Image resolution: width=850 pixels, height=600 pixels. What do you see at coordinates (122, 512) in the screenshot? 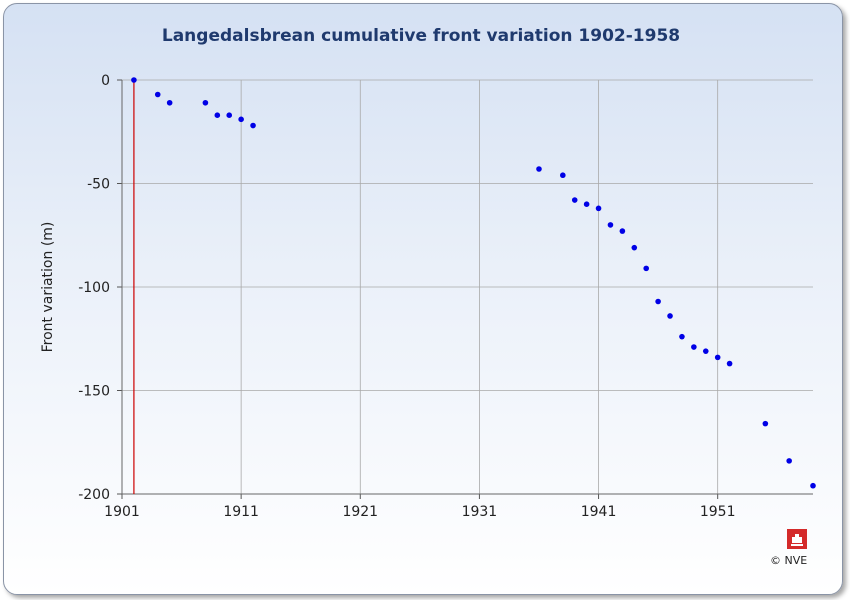
I see `x-tick-label: 1901` at bounding box center [122, 512].